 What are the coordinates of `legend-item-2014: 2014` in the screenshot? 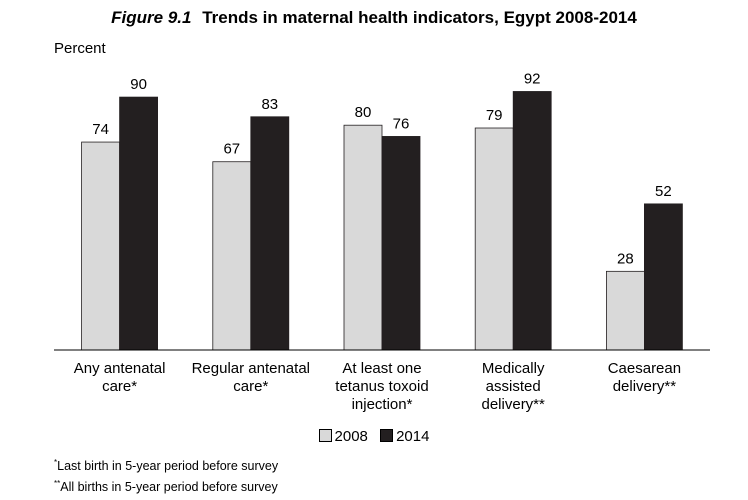 It's located at (404, 436).